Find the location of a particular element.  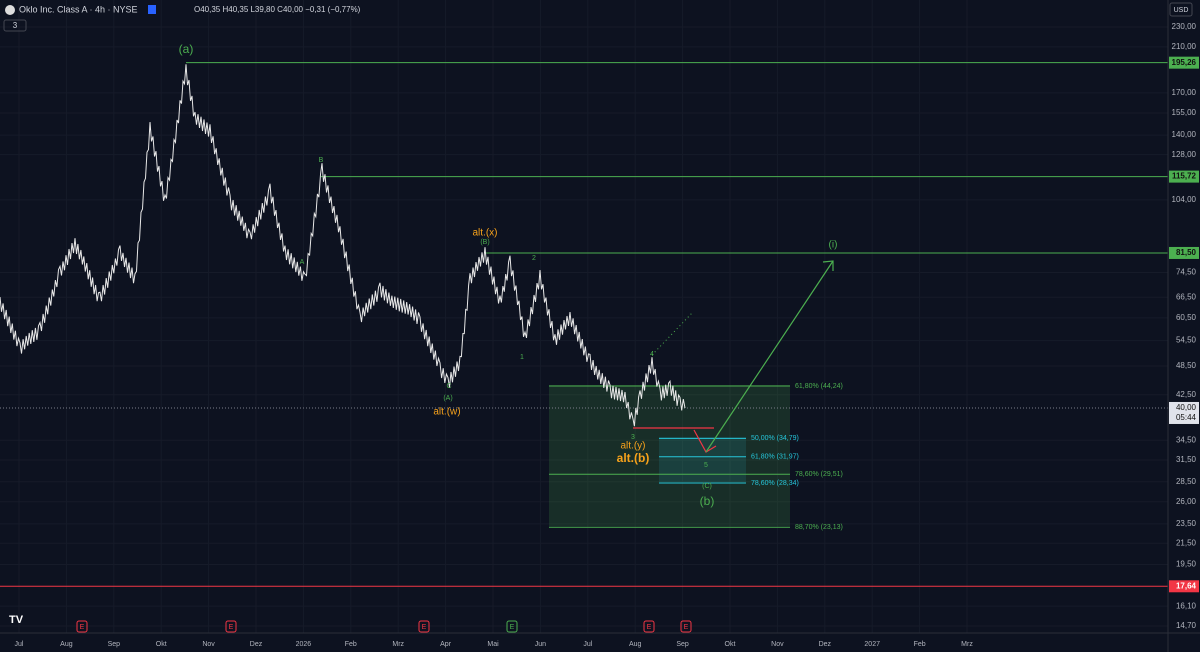

y-tick-label: 48,50 is located at coordinates (1186, 365).